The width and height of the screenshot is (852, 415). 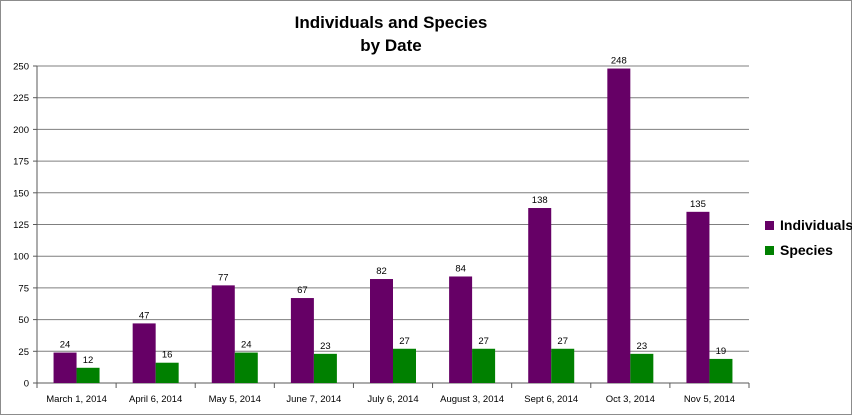 What do you see at coordinates (21, 257) in the screenshot?
I see `y-tick-label: 100` at bounding box center [21, 257].